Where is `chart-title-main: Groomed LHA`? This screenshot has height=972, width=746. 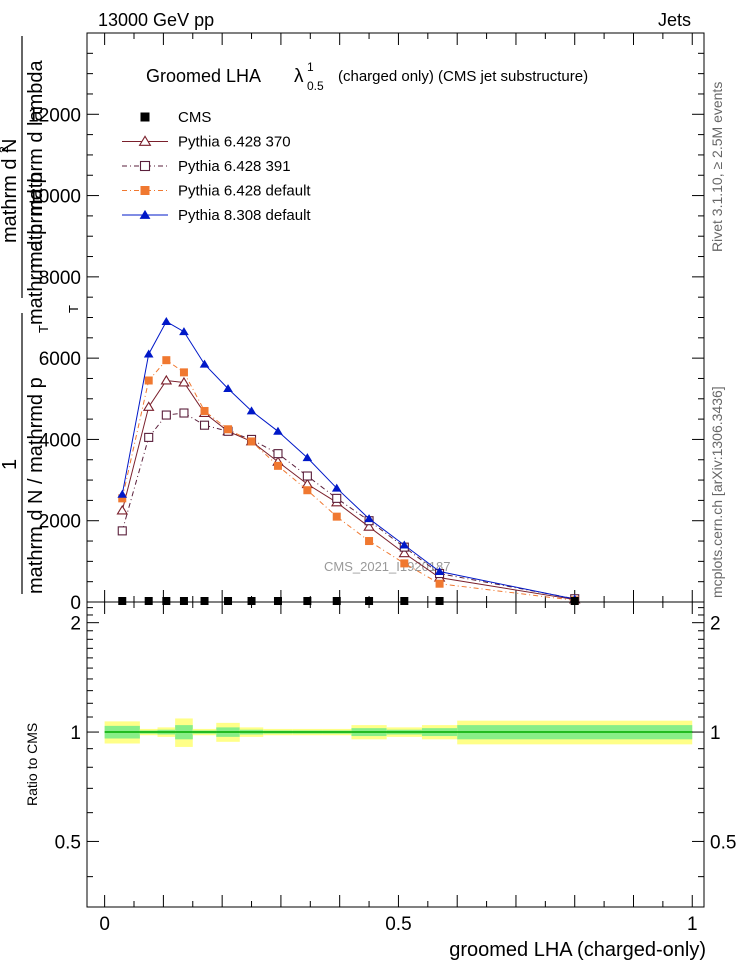
chart-title-main: Groomed LHA is located at coordinates (203, 76).